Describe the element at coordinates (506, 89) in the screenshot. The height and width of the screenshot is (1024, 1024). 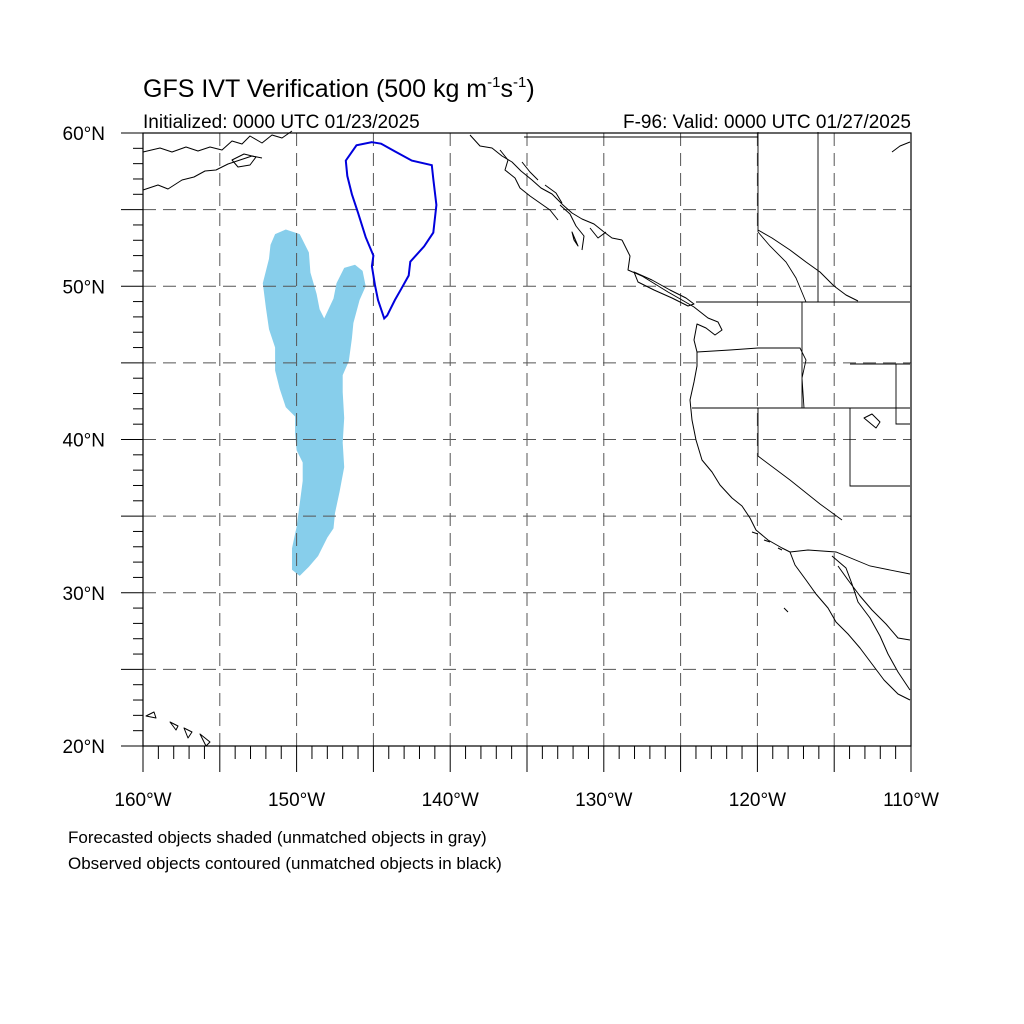
I see `title-mid: s` at that location.